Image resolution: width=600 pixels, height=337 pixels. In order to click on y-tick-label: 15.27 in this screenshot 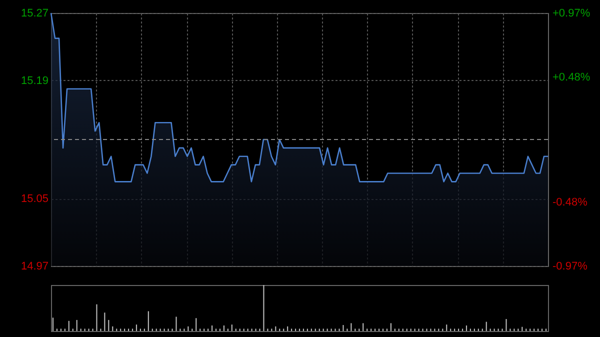, I will do `click(34, 14)`.